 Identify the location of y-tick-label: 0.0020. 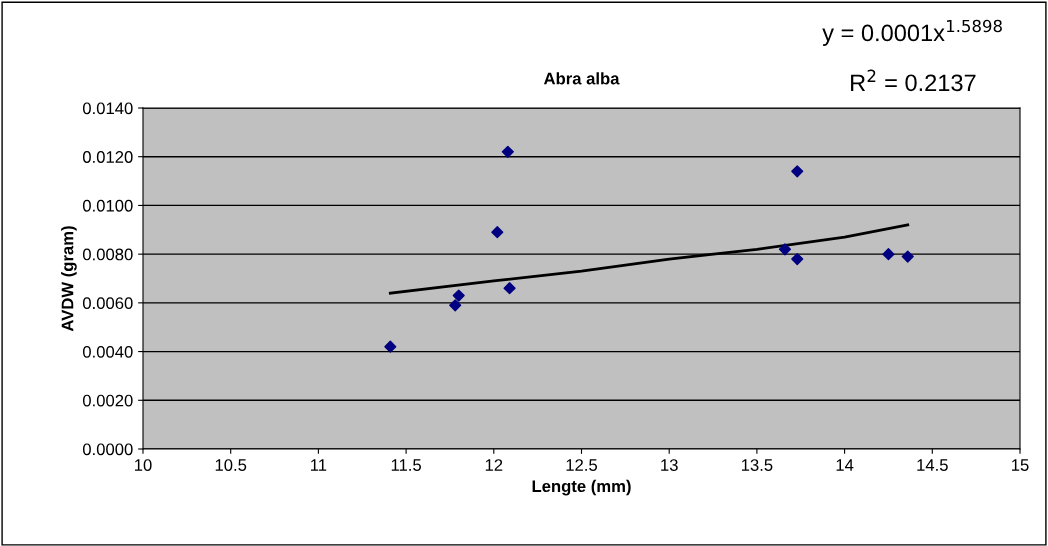
(107, 400).